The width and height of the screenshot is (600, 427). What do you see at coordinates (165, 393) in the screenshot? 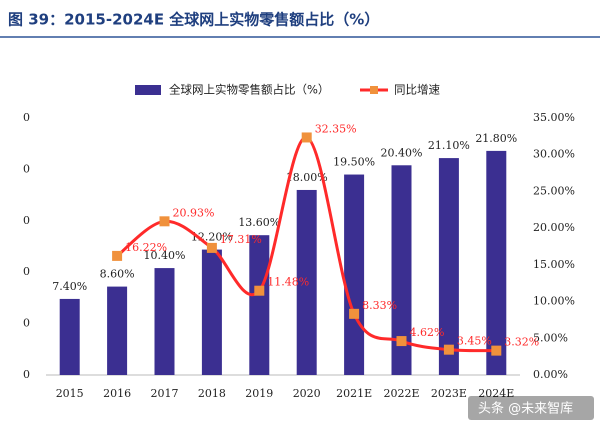
I see `x-tick-label: 2017` at bounding box center [165, 393].